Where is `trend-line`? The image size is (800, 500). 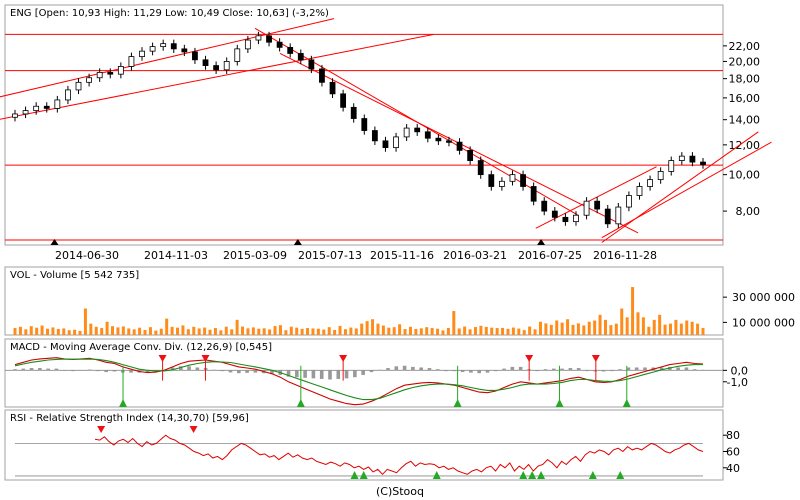 trend-line is located at coordinates (167, 58).